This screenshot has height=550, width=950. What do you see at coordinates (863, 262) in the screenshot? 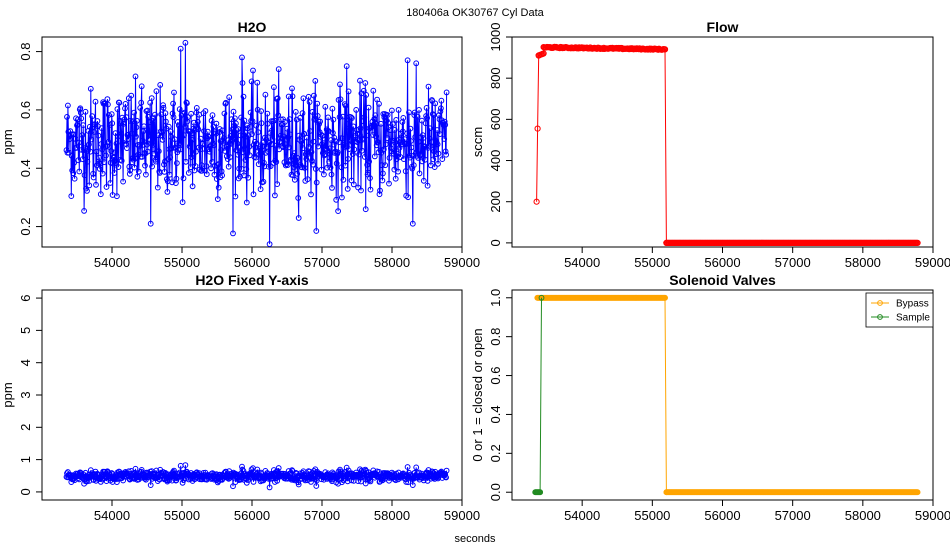
I see `x-tick-label: 58000` at bounding box center [863, 262].